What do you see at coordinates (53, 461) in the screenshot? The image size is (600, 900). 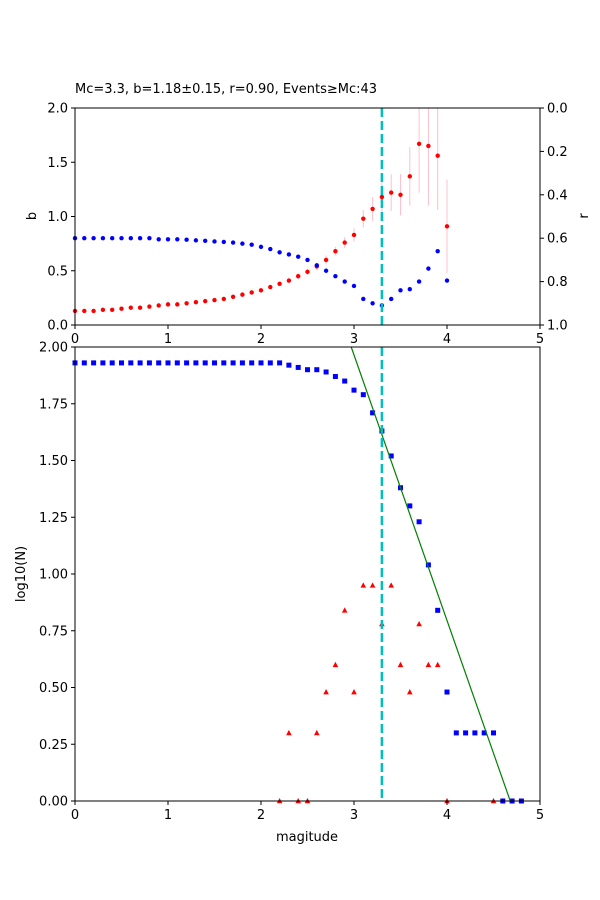 I see `y-tick-label: 1.50` at bounding box center [53, 461].